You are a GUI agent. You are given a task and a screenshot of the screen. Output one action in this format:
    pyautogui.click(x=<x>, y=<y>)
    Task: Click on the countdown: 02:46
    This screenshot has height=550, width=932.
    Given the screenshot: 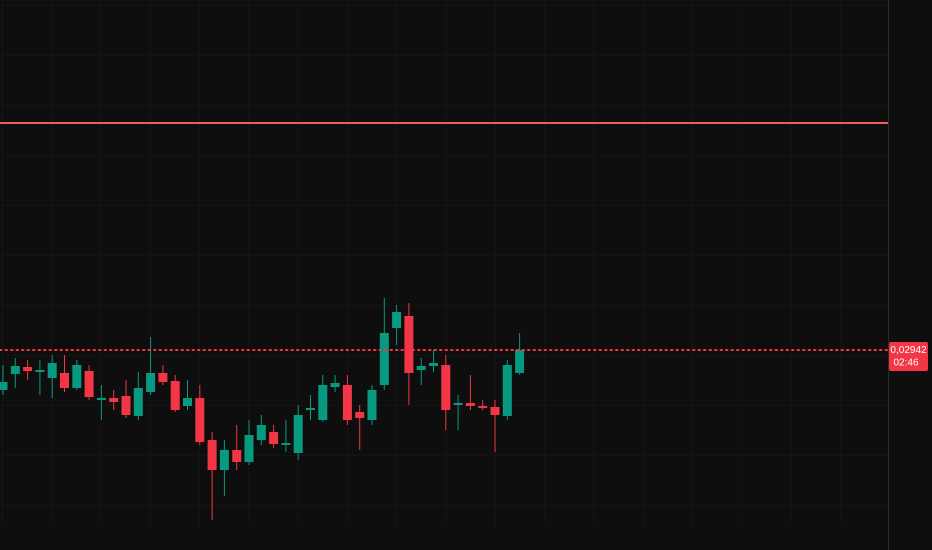 What is the action you would take?
    pyautogui.click(x=905, y=363)
    